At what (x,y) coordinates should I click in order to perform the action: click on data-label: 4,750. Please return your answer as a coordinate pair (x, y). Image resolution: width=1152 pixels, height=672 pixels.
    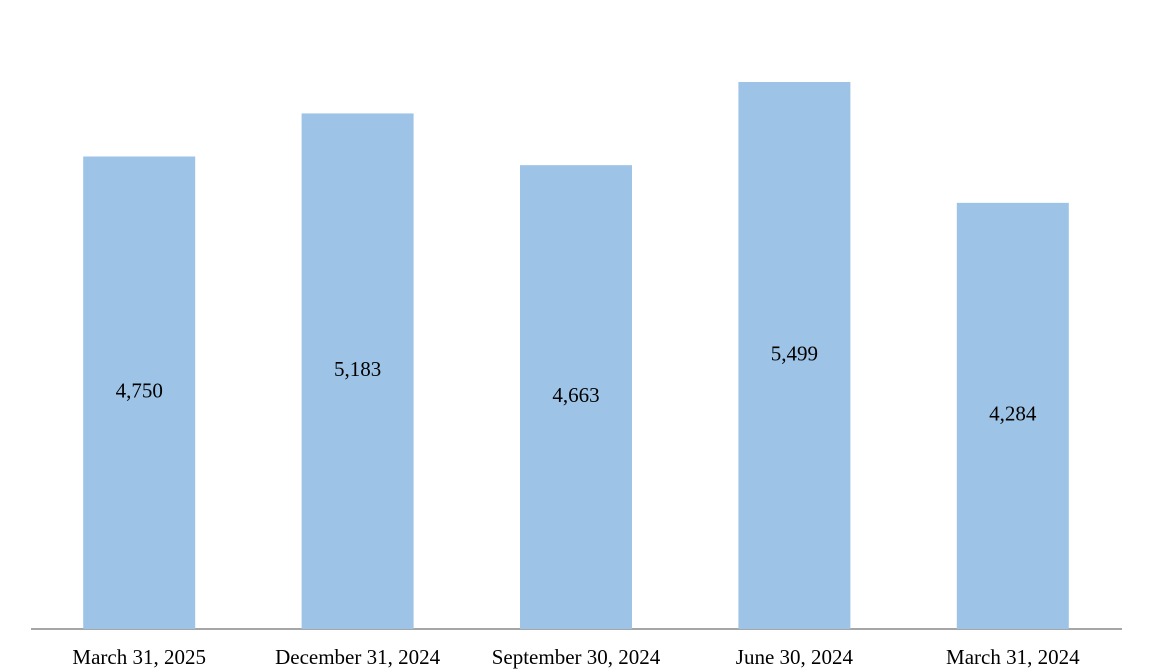
    Looking at the image, I should click on (139, 391).